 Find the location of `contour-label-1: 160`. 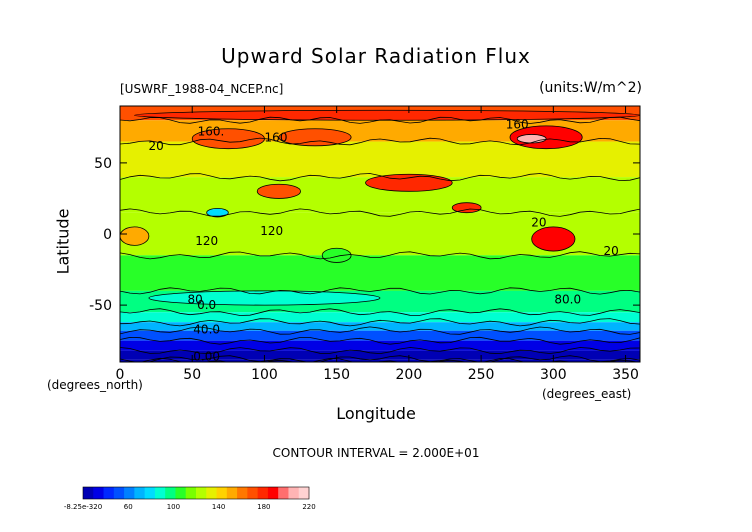

contour-label-1: 160 is located at coordinates (276, 137).